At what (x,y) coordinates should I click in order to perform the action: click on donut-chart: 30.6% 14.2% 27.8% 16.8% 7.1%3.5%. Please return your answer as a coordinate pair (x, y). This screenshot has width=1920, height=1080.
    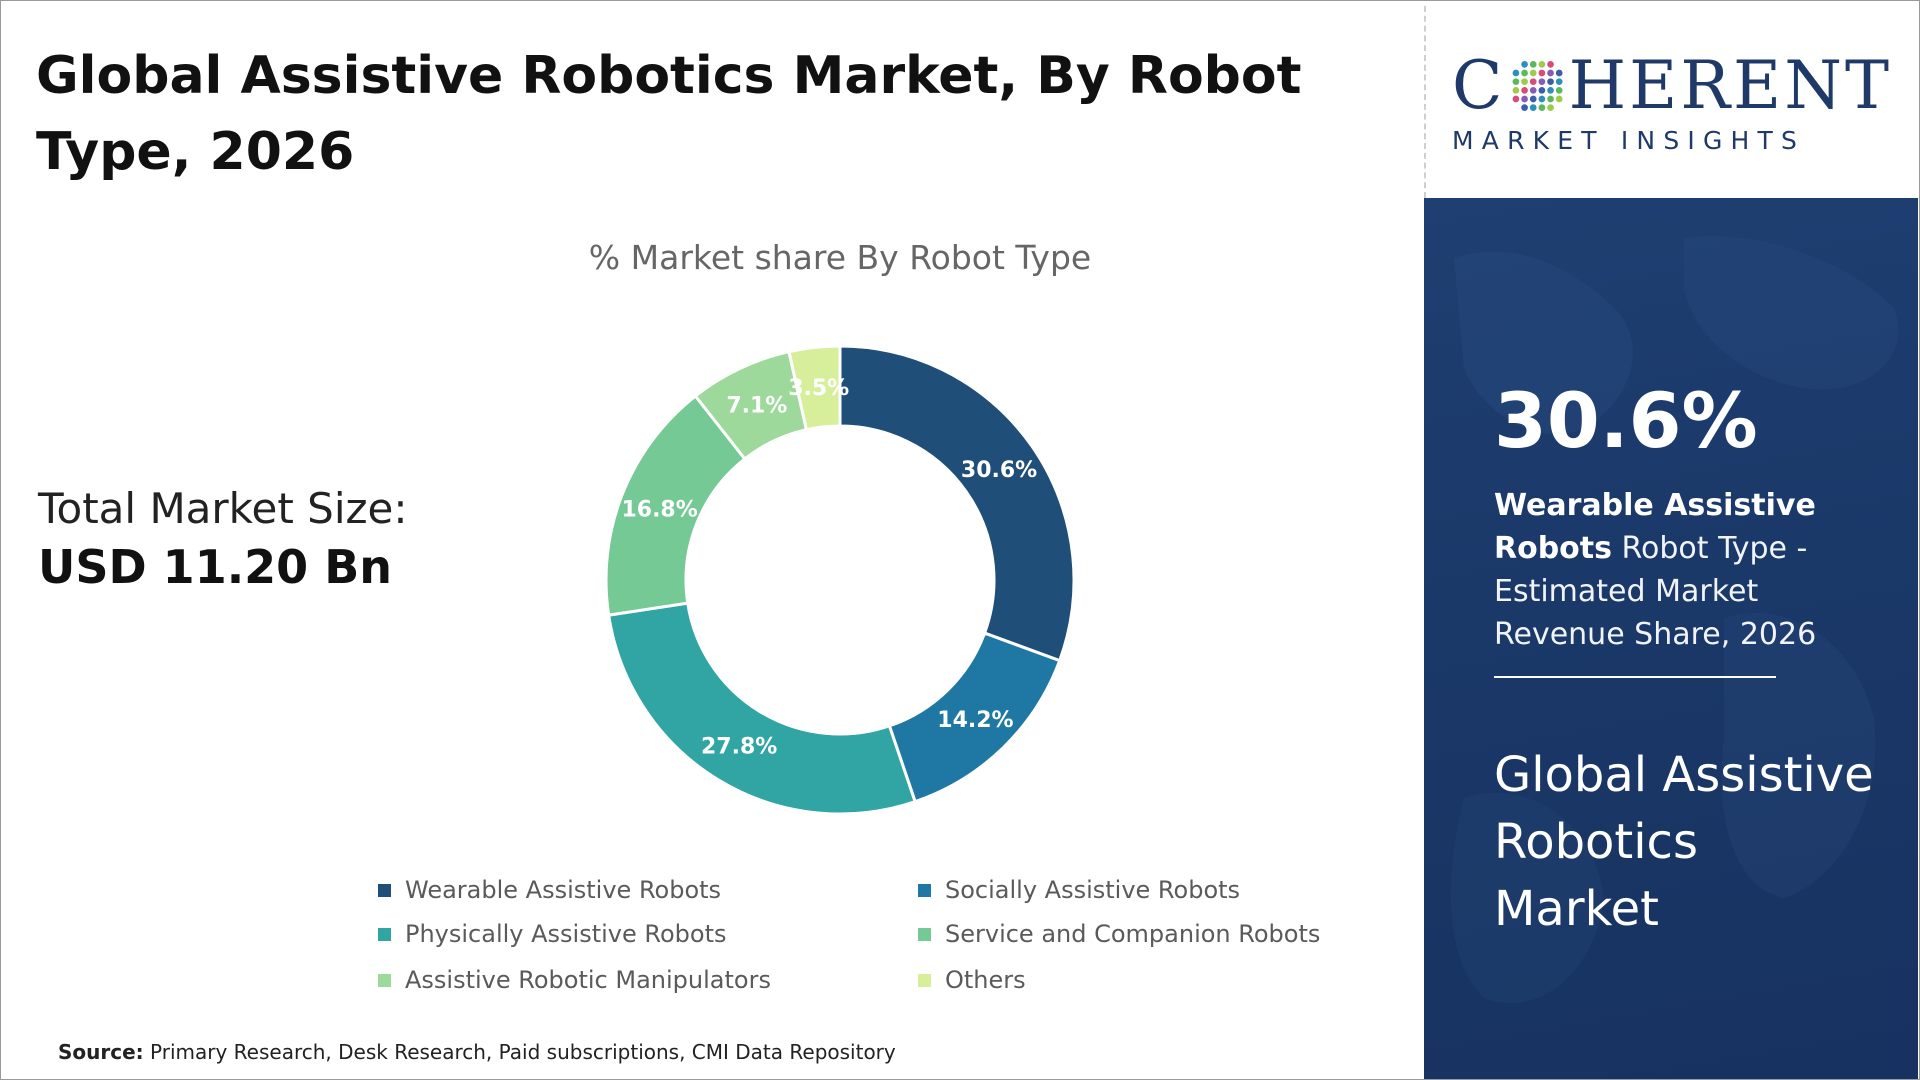
    Looking at the image, I should click on (840, 580).